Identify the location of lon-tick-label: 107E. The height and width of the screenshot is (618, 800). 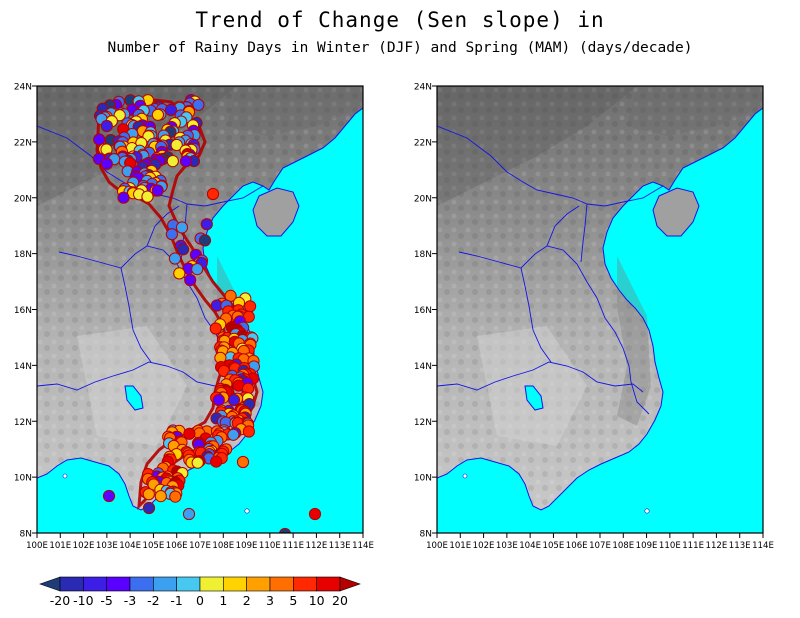
(600, 546).